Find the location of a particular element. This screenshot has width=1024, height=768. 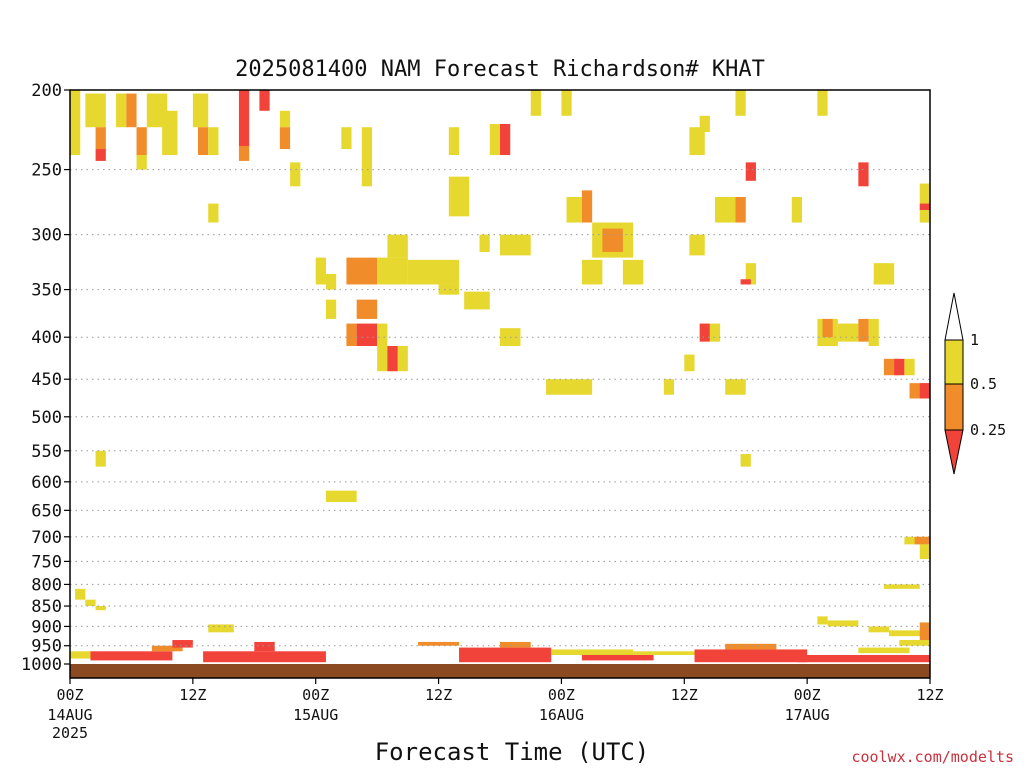

legend-orange is located at coordinates (954, 407).